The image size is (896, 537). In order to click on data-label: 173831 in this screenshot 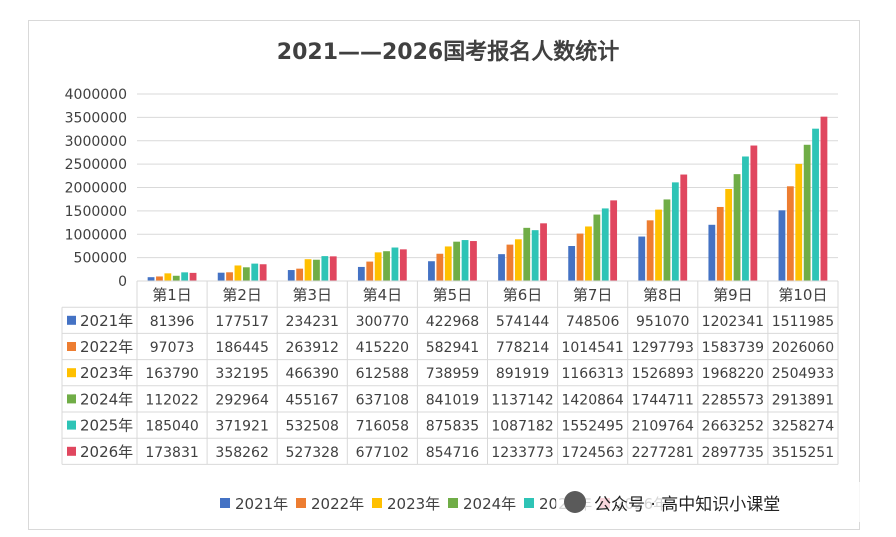, I will do `click(171, 453)`.